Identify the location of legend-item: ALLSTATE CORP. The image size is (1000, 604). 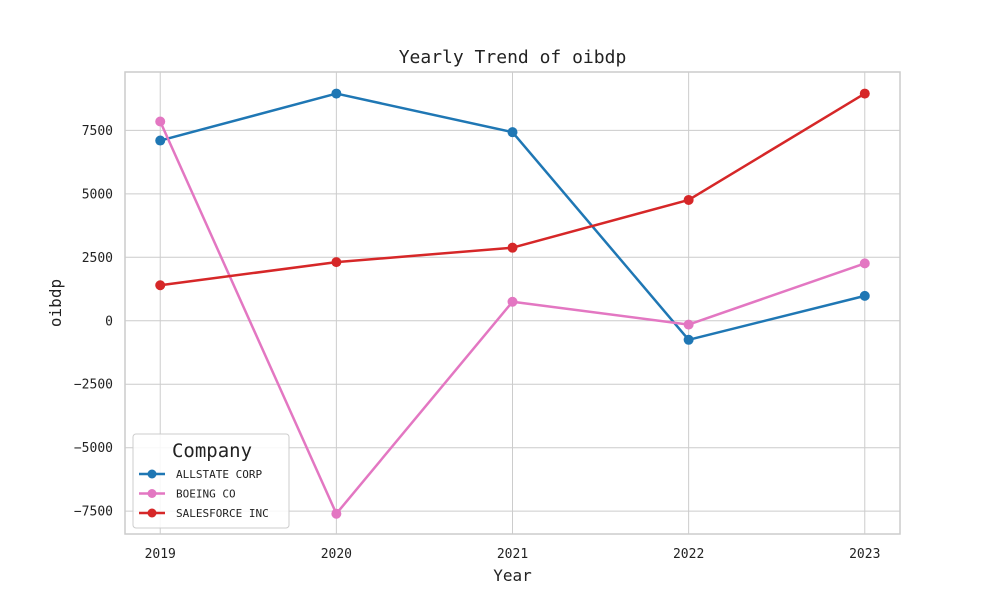
(200, 474).